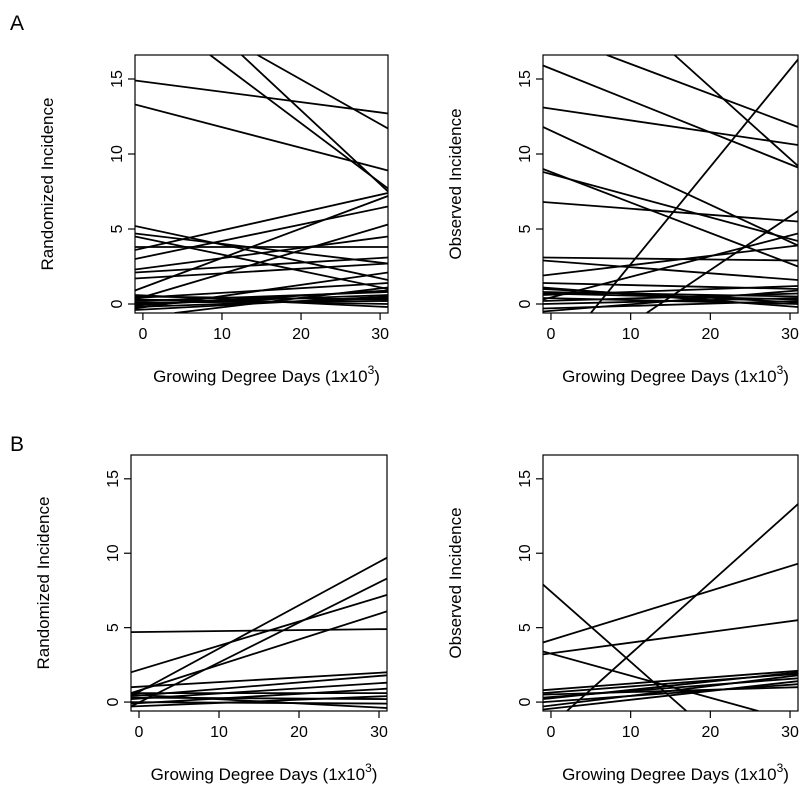 Image resolution: width=804 pixels, height=805 pixels. I want to click on panel-letter-b: B, so click(17, 444).